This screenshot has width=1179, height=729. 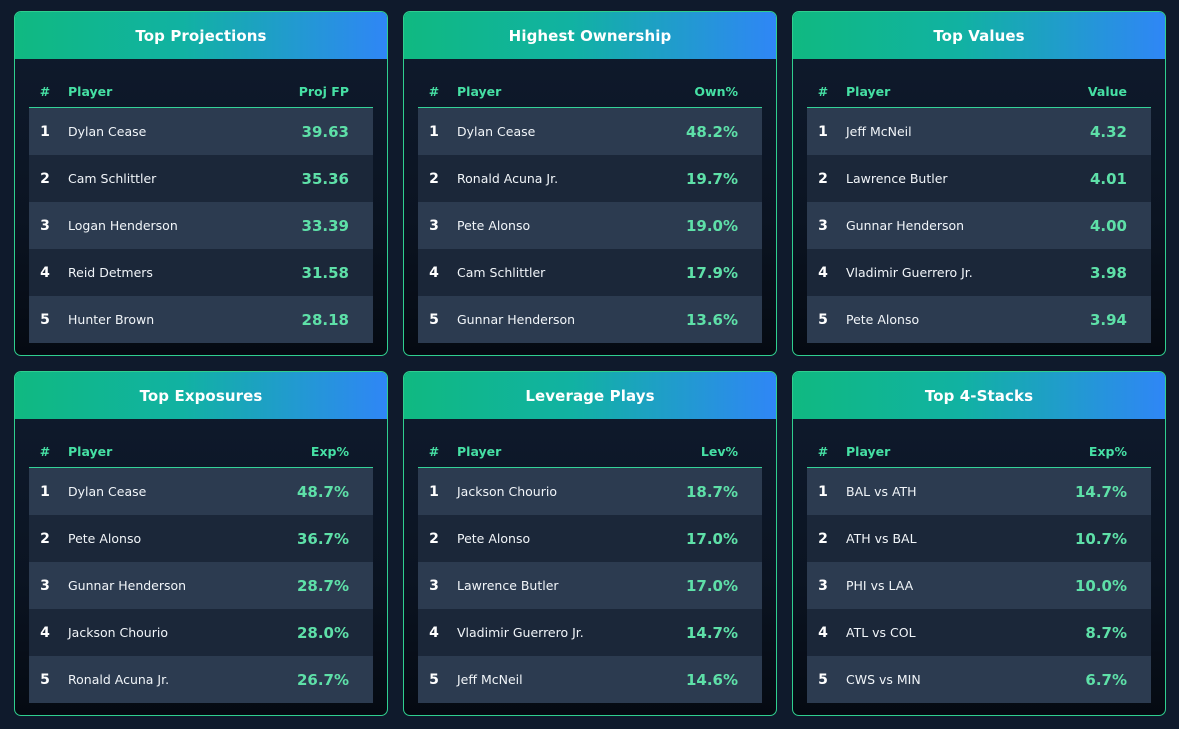 What do you see at coordinates (979, 225) in the screenshot?
I see `table-row: 3 Gunnar Henderson 4.00` at bounding box center [979, 225].